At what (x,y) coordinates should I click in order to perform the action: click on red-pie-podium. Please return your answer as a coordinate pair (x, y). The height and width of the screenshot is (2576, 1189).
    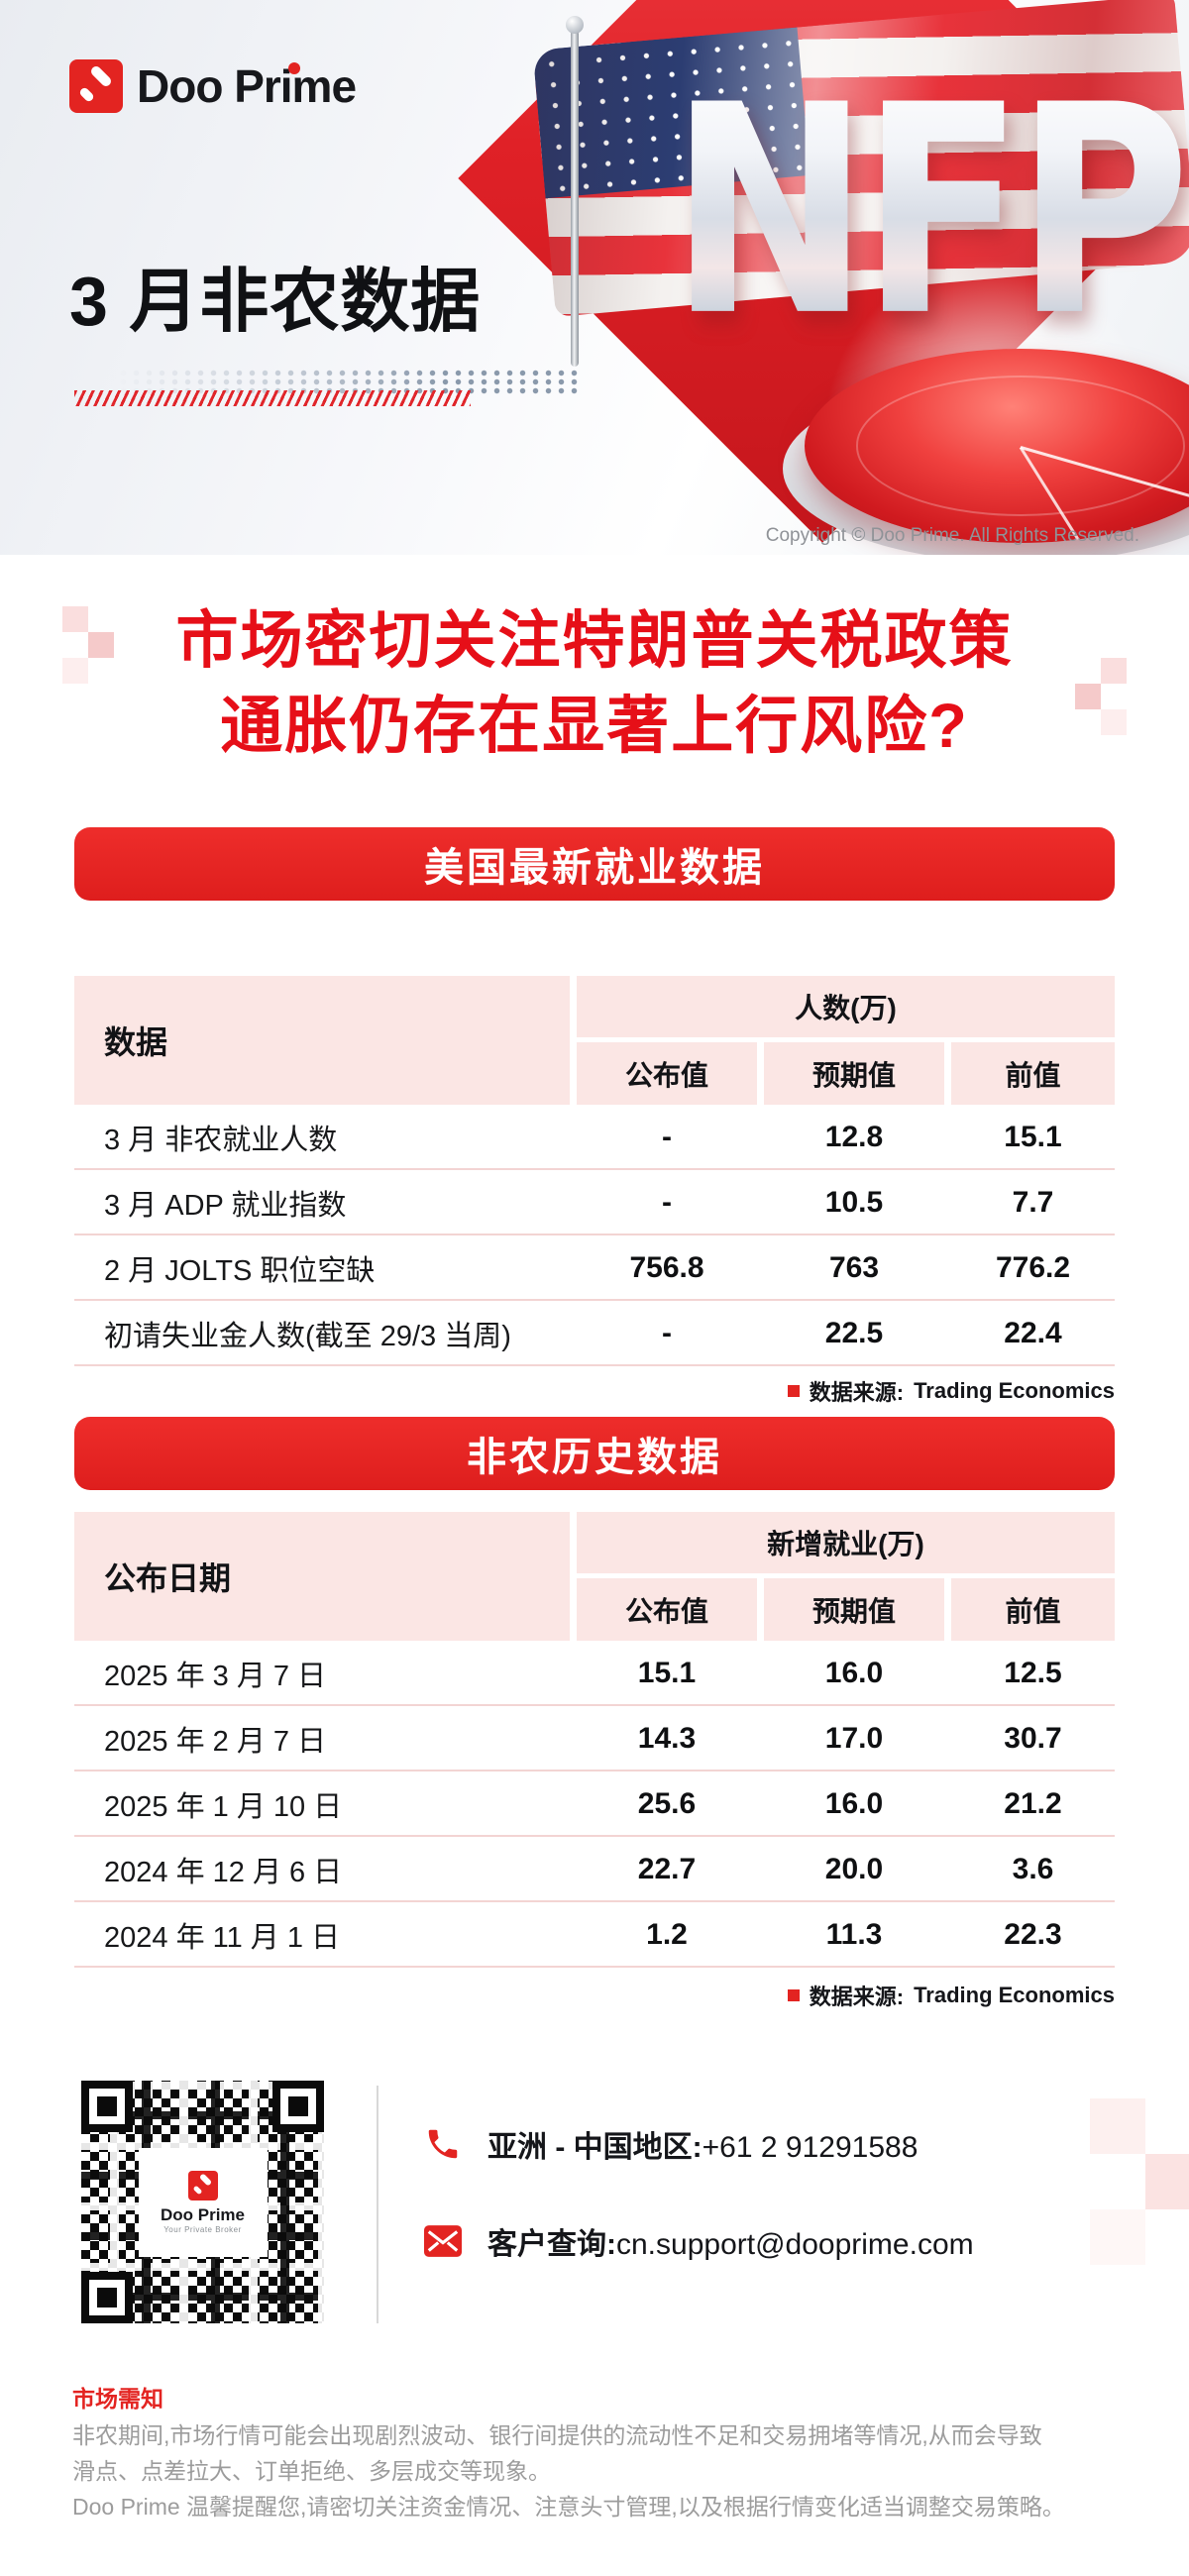
    Looking at the image, I should click on (997, 446).